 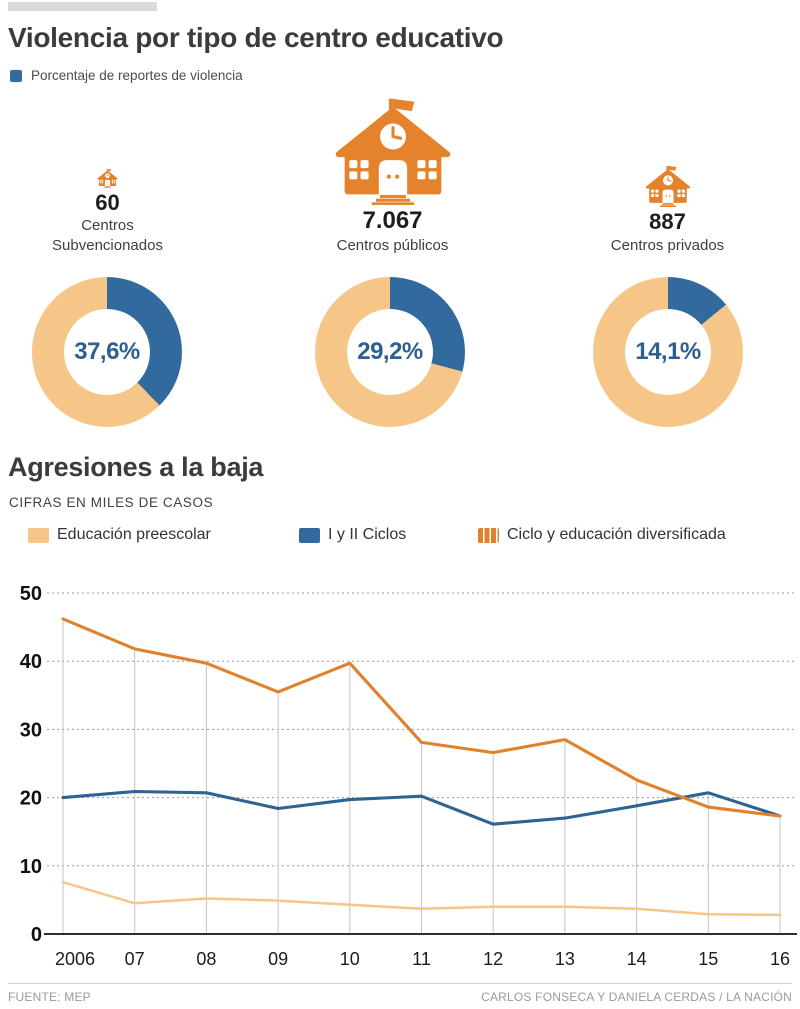 What do you see at coordinates (16, 75) in the screenshot?
I see `legend-swatch-blue` at bounding box center [16, 75].